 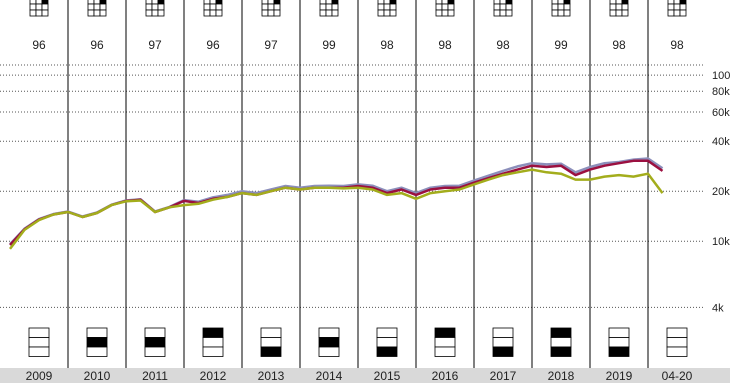 What do you see at coordinates (387, 376) in the screenshot?
I see `x-category-label: 2015` at bounding box center [387, 376].